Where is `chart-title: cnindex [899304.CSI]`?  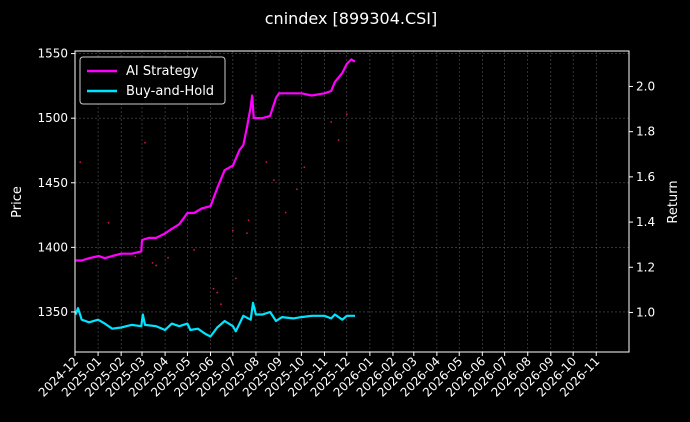
chart-title: cnindex [899304.CSI] is located at coordinates (351, 18).